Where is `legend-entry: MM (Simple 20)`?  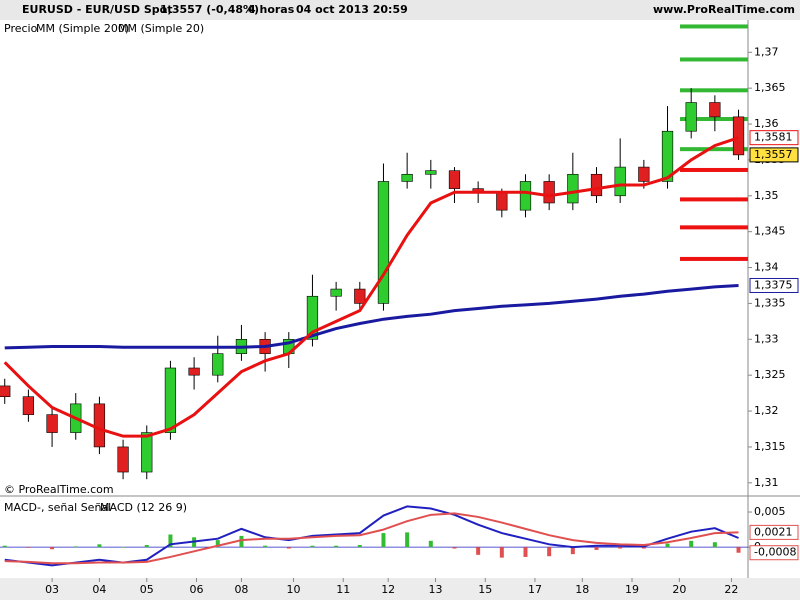
legend-entry: MM (Simple 20) is located at coordinates (161, 28).